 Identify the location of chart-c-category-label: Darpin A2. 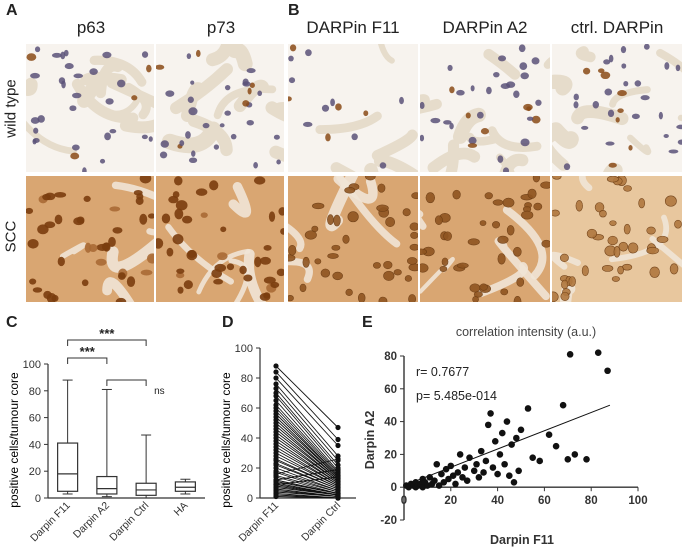
(91, 520).